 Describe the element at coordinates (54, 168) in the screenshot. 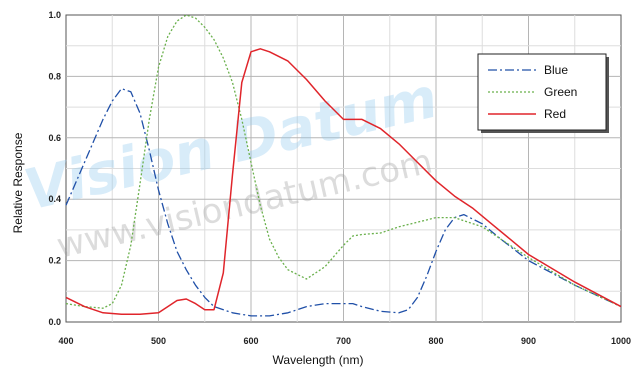

I see `y-tick-labels: 0.0 0.2 0.4 0.6 0.8 1.0` at that location.